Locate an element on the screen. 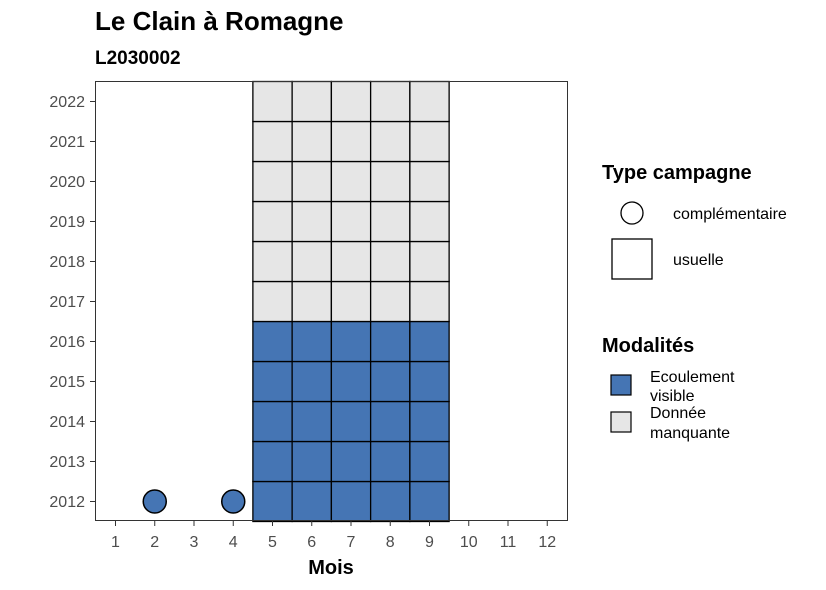 The height and width of the screenshot is (590, 826). y-tick-label-2012: 2012 is located at coordinates (67, 502).